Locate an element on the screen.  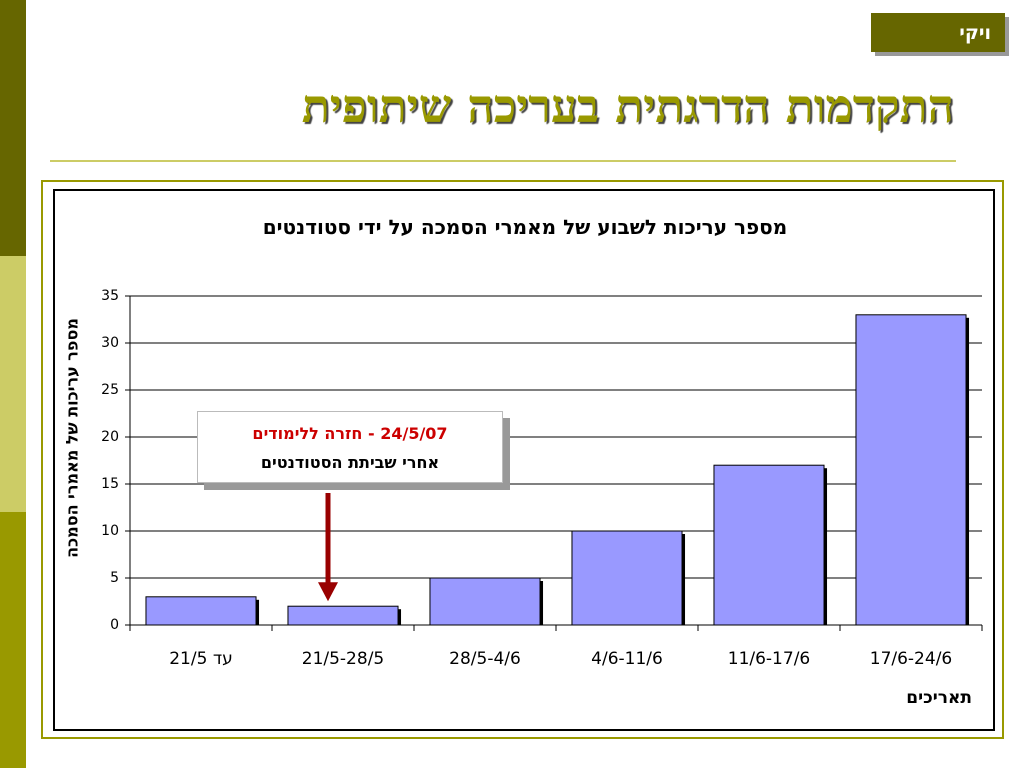
title-divider is located at coordinates (503, 161).